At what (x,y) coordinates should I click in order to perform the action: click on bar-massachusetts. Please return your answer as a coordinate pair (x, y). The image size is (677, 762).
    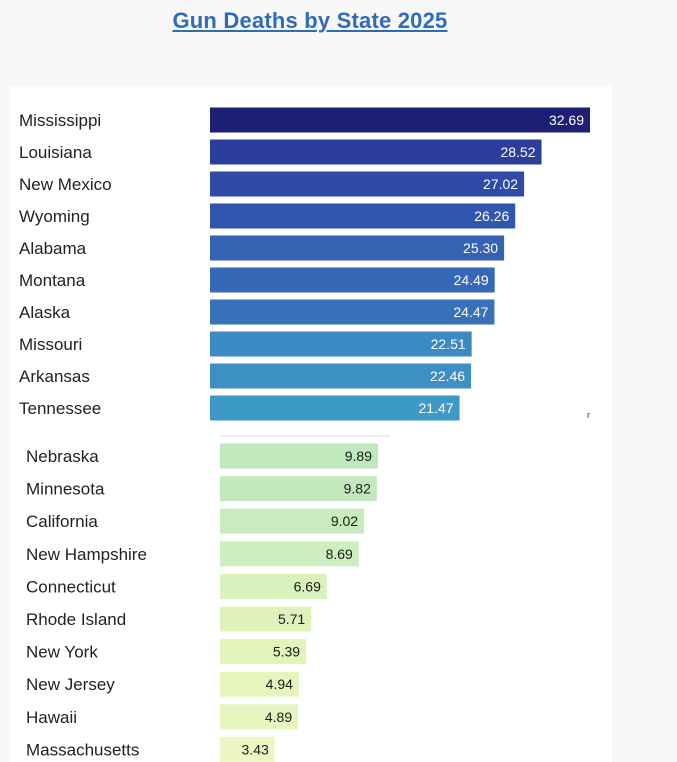
    Looking at the image, I should click on (247, 749).